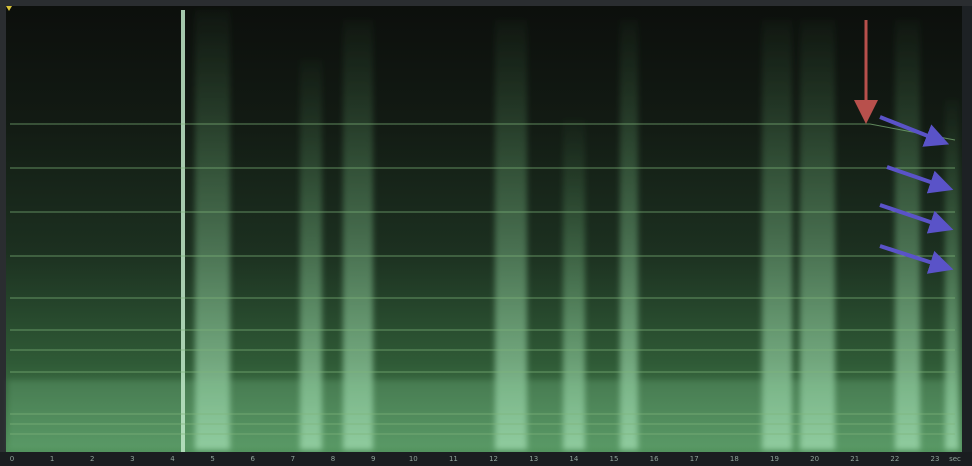  I want to click on time-tick-label: 9, so click(373, 459).